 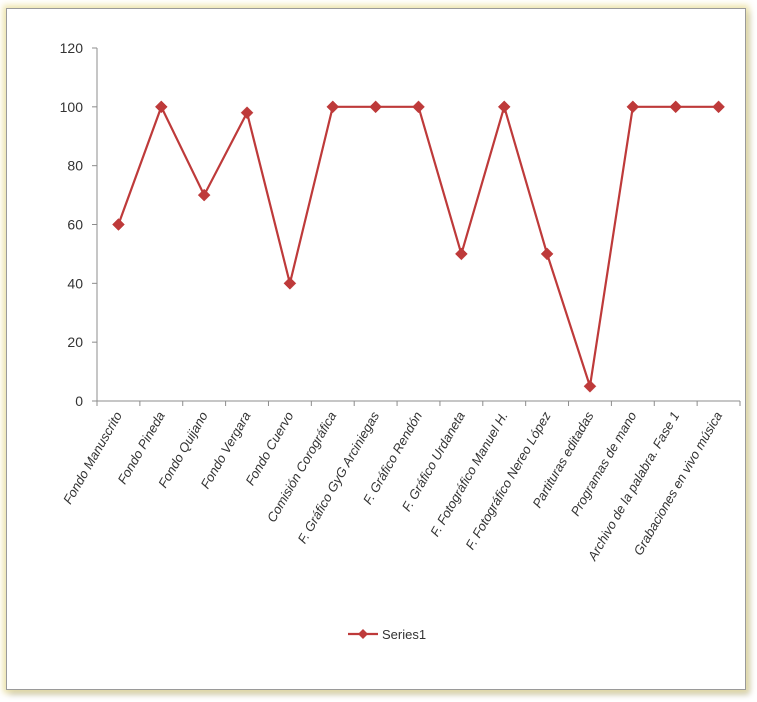 What do you see at coordinates (79, 401) in the screenshot?
I see `y-tick-label: 0` at bounding box center [79, 401].